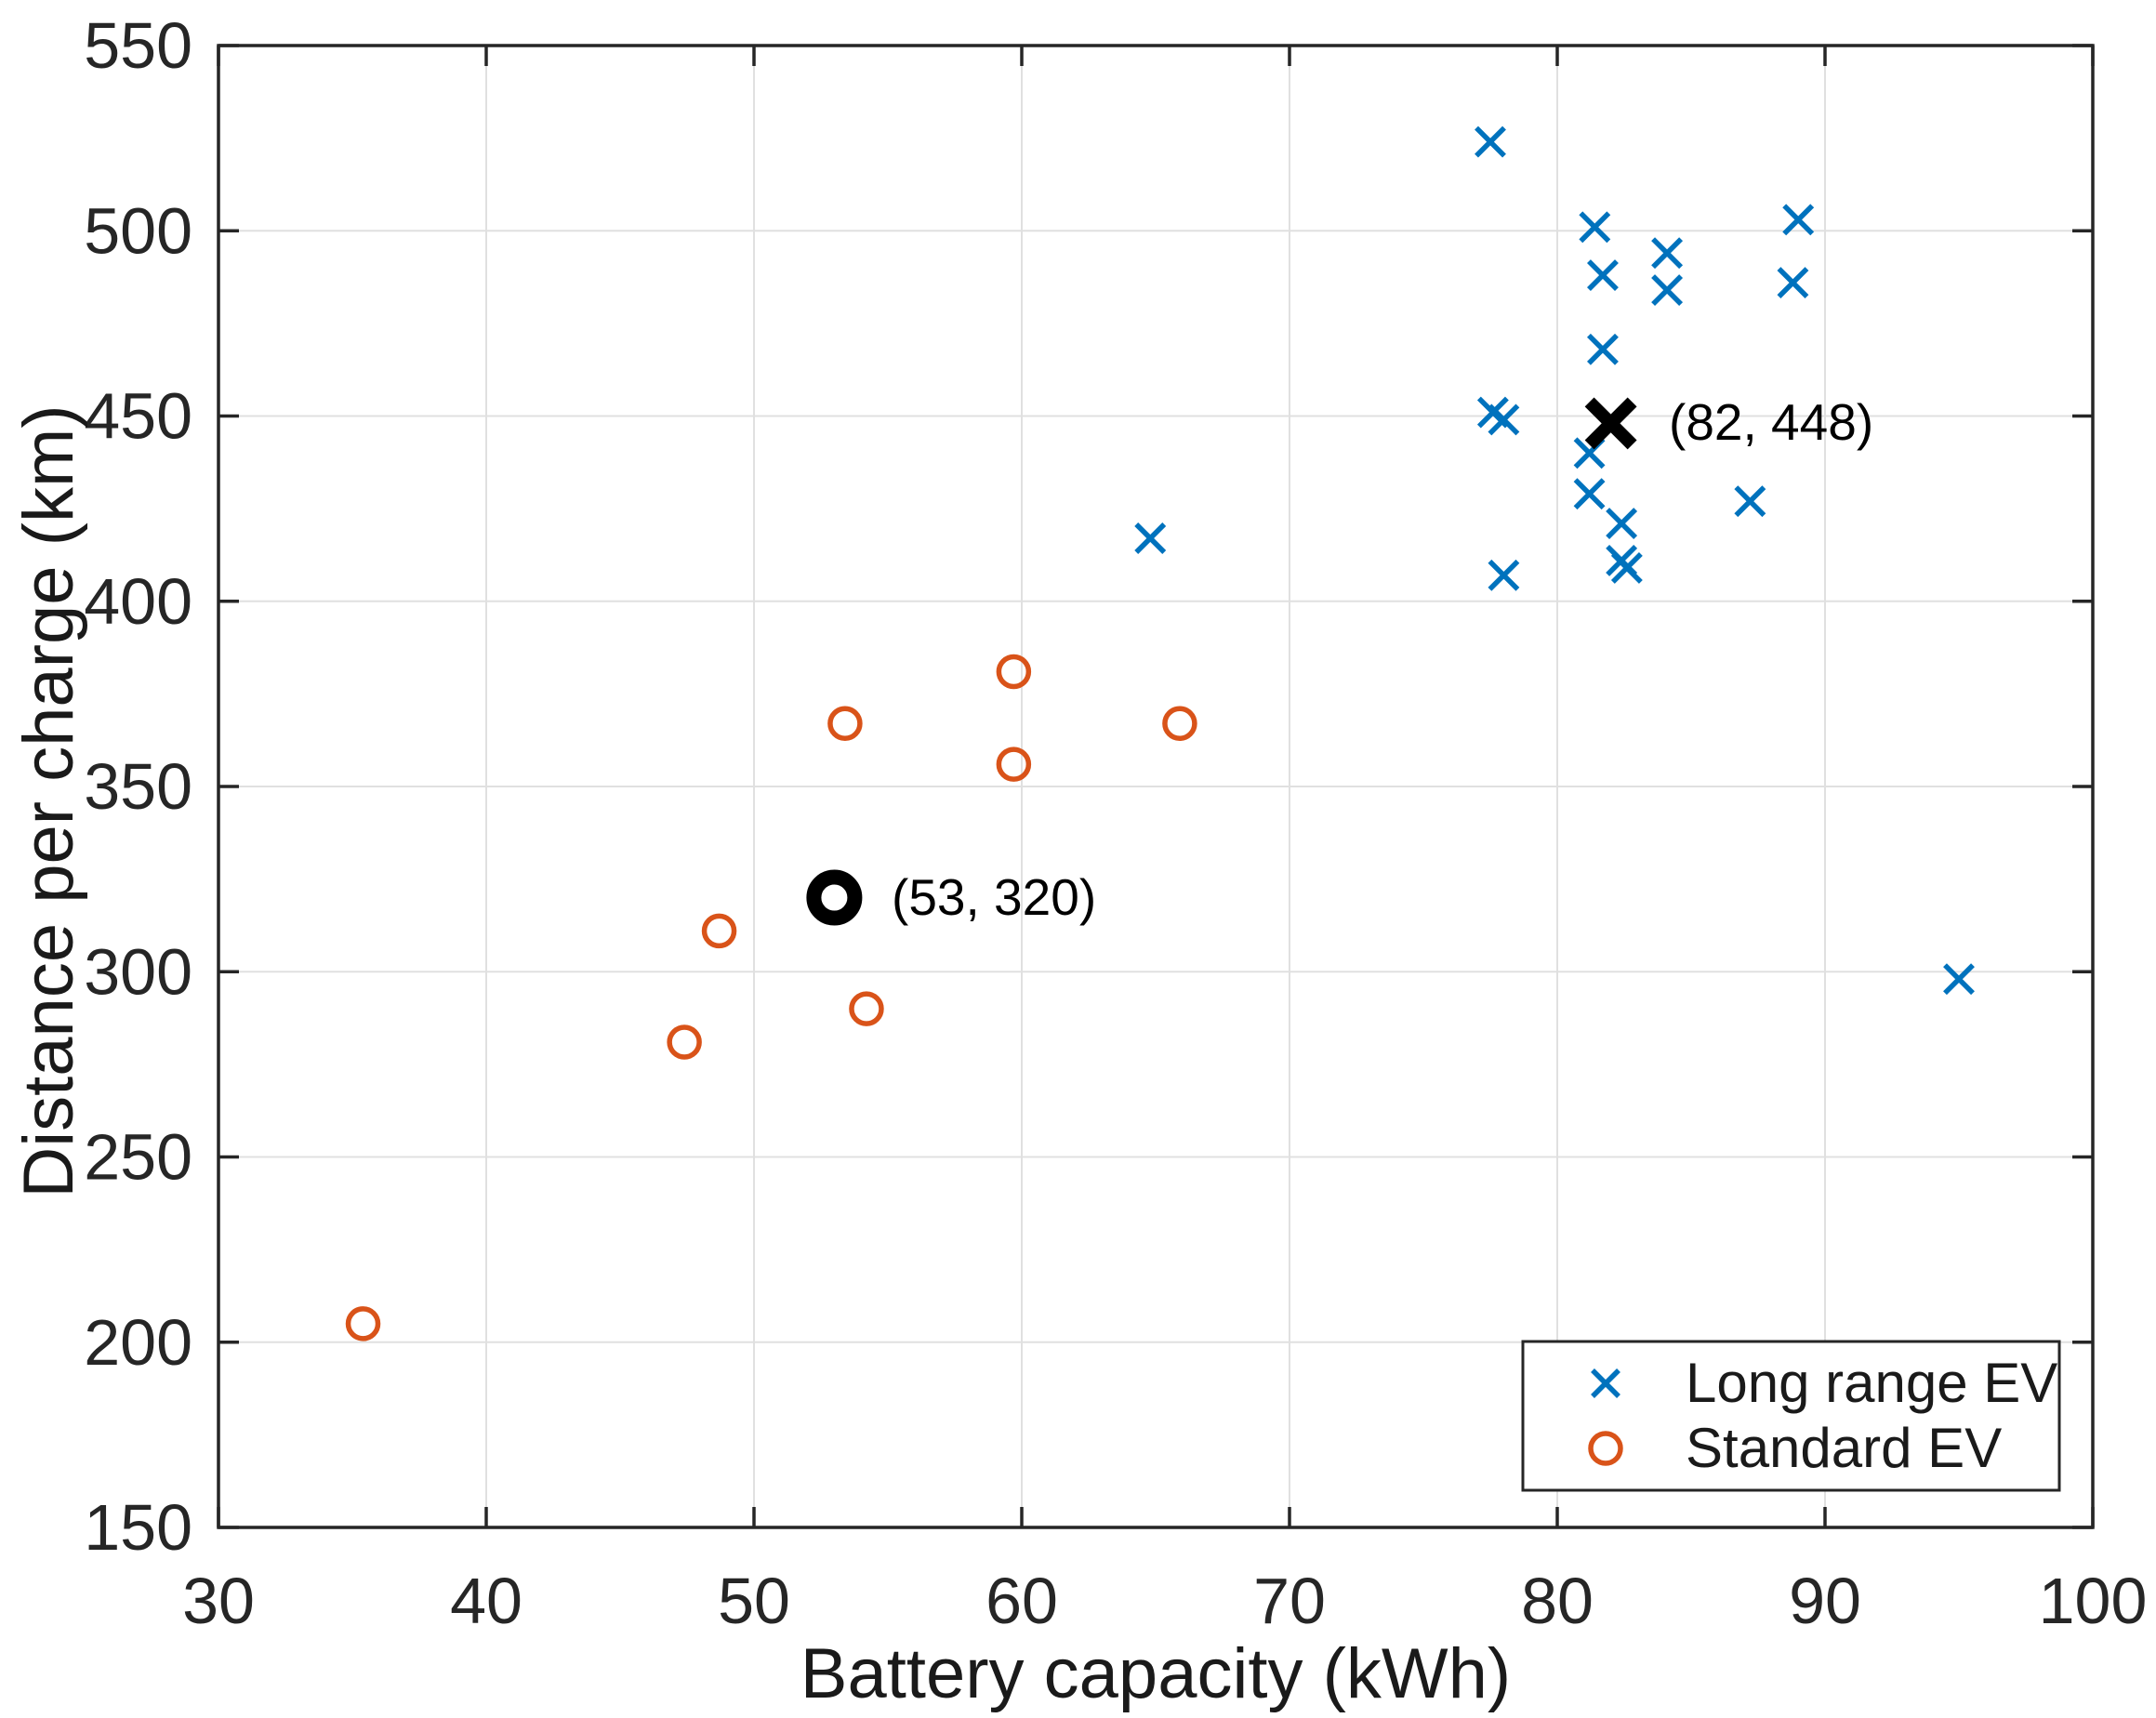 The width and height of the screenshot is (2156, 1718). Describe the element at coordinates (1606, 1448) in the screenshot. I see `legend-standard-circle-icon` at that location.